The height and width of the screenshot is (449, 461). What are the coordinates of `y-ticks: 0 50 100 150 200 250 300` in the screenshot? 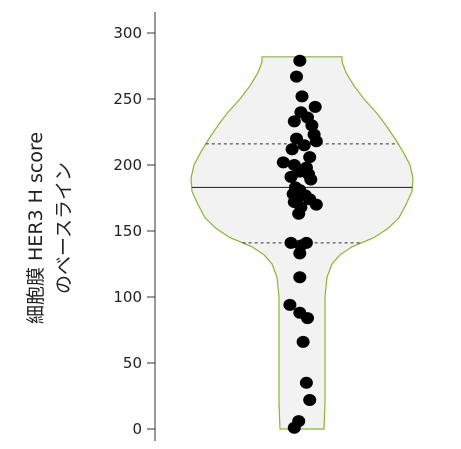 It's located at (134, 231).